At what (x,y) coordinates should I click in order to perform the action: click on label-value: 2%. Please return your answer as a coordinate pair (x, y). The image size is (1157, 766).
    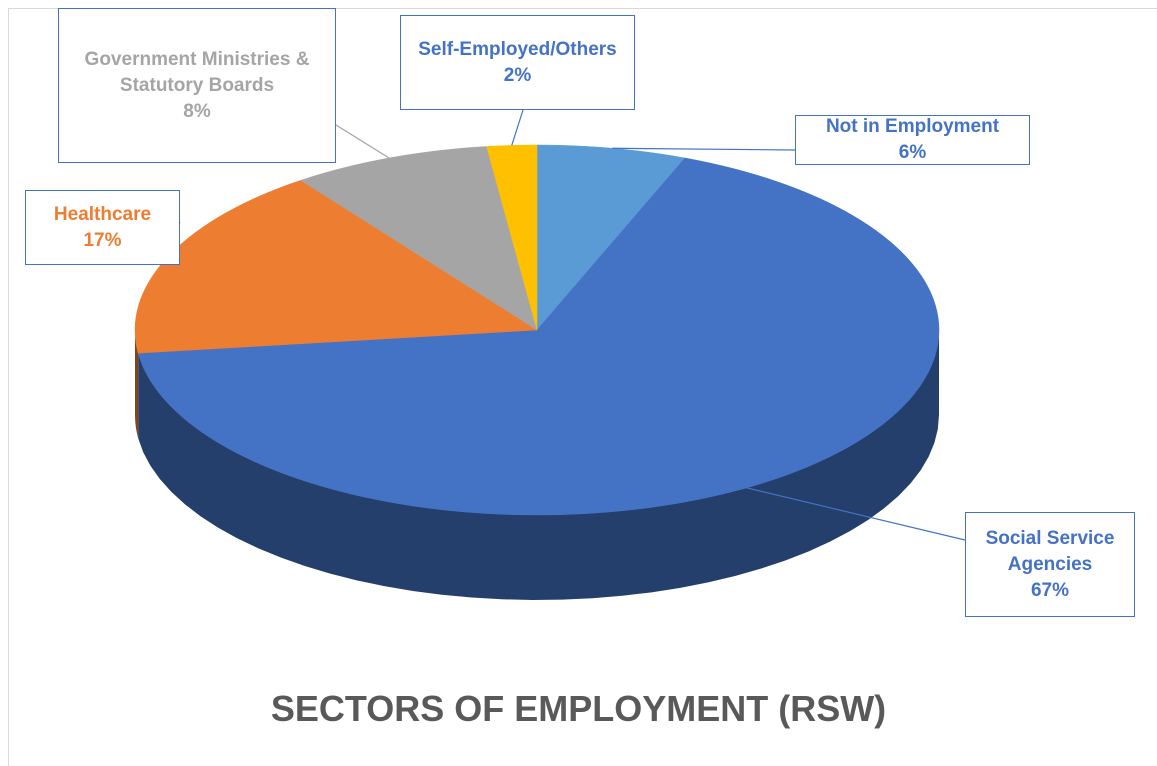
    Looking at the image, I should click on (517, 75).